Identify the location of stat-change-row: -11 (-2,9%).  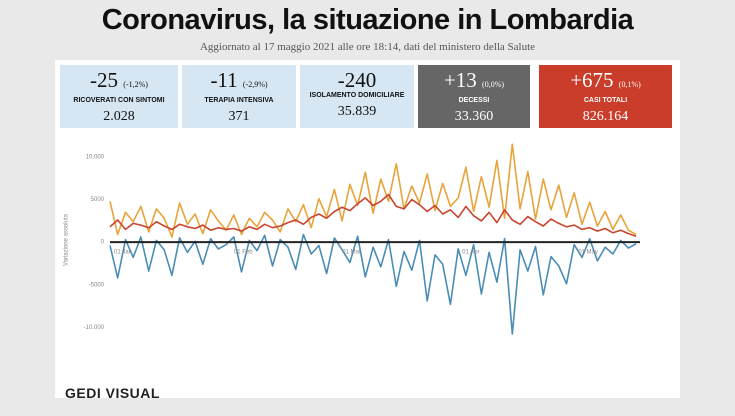
(239, 82).